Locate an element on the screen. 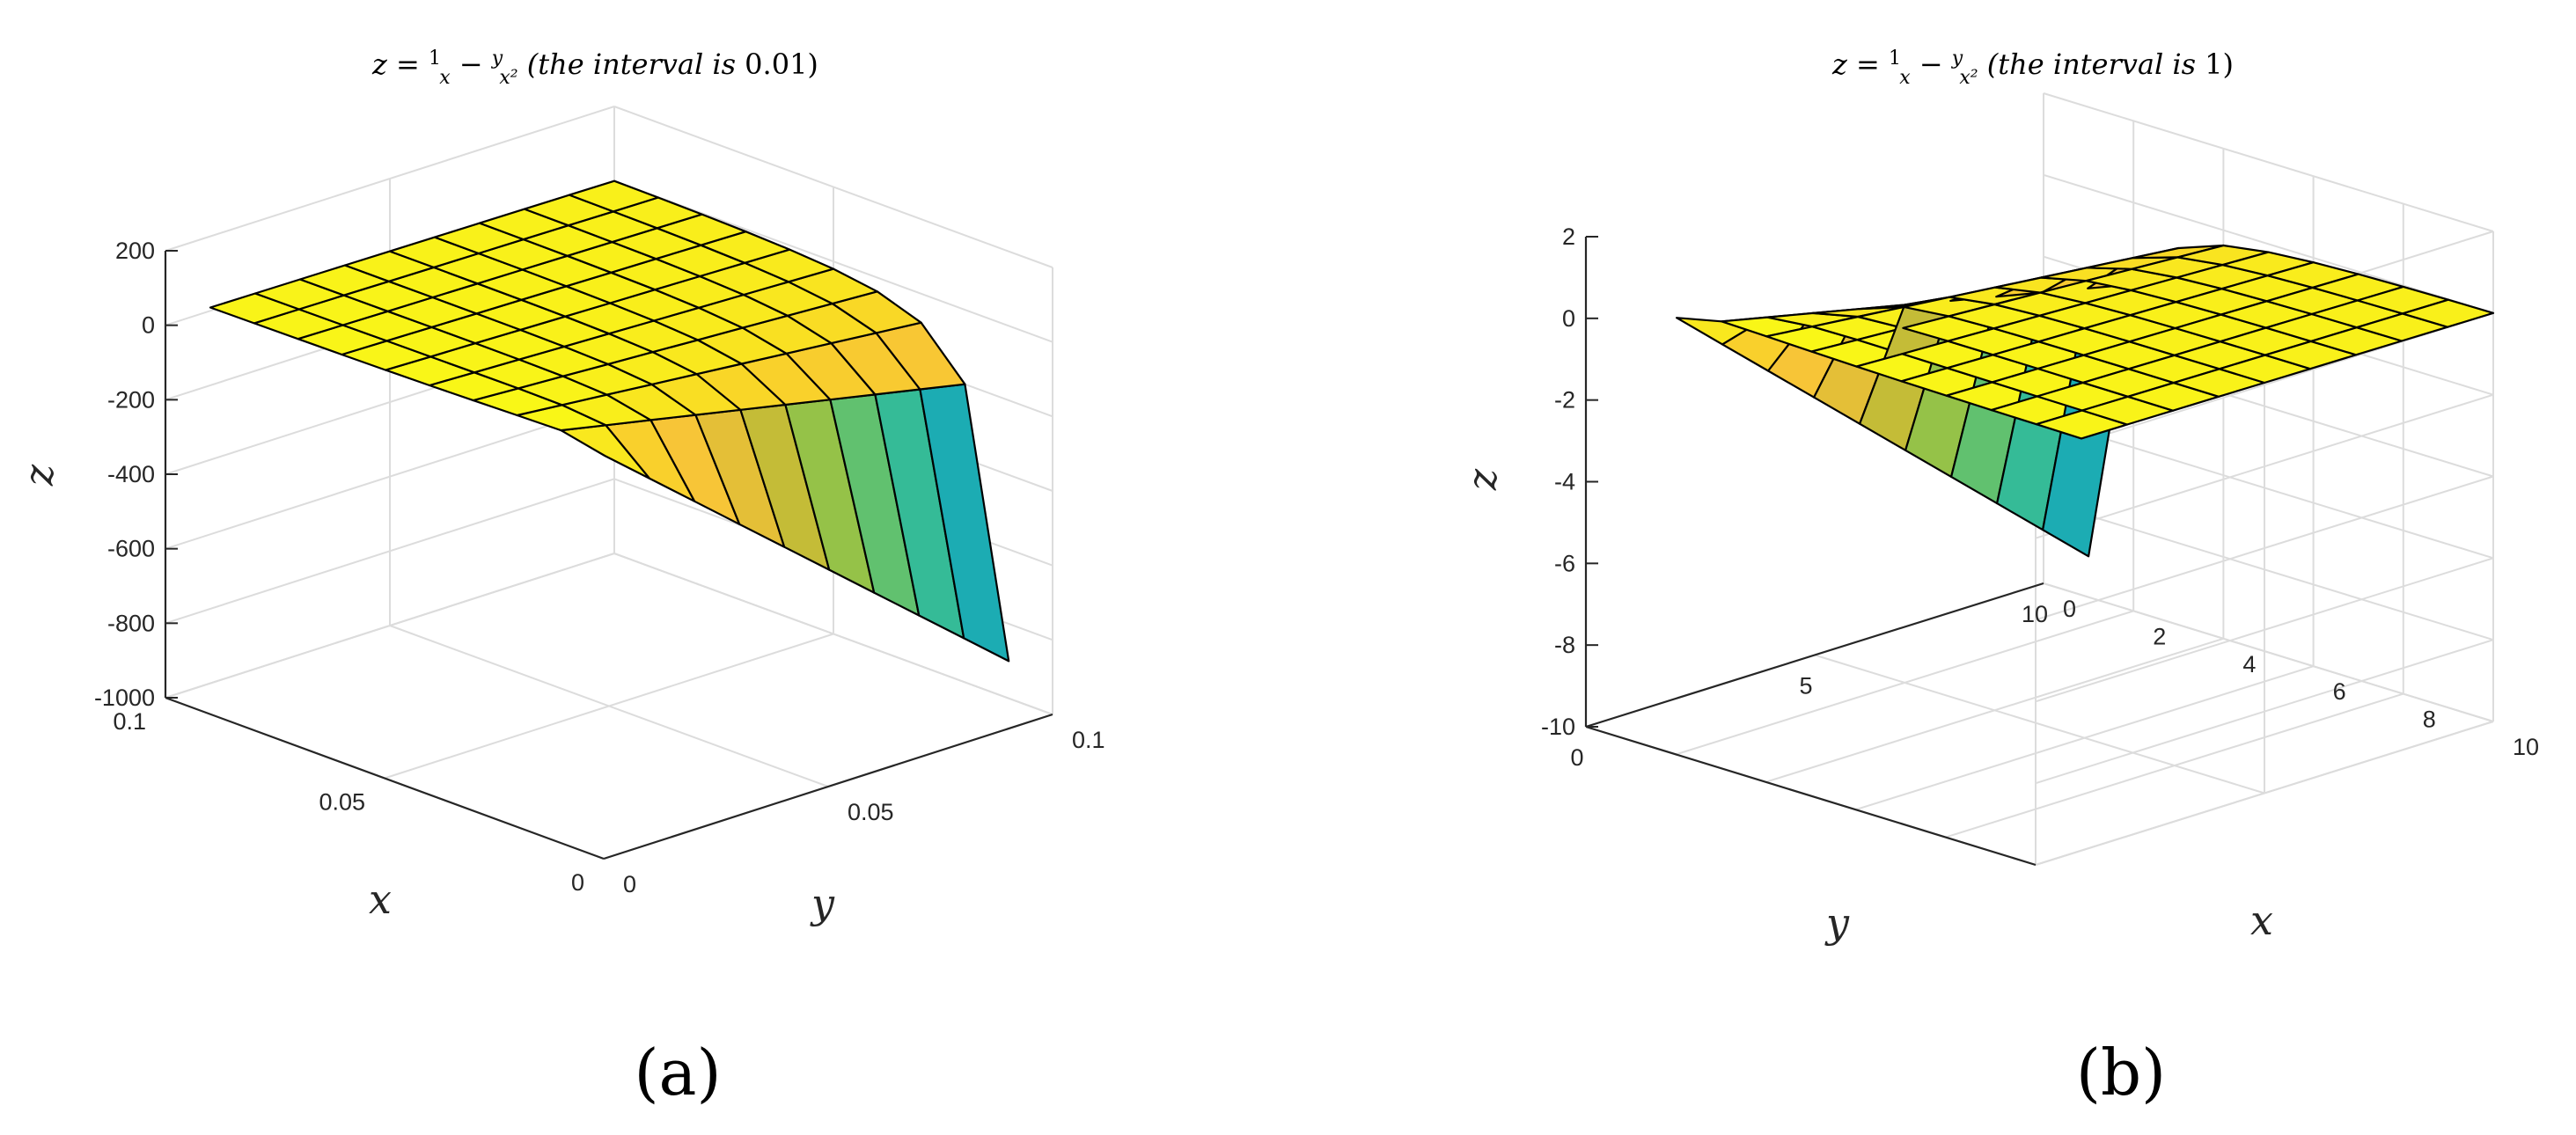 The height and width of the screenshot is (1135, 2576). panel-b-axes is located at coordinates (1814, 551).